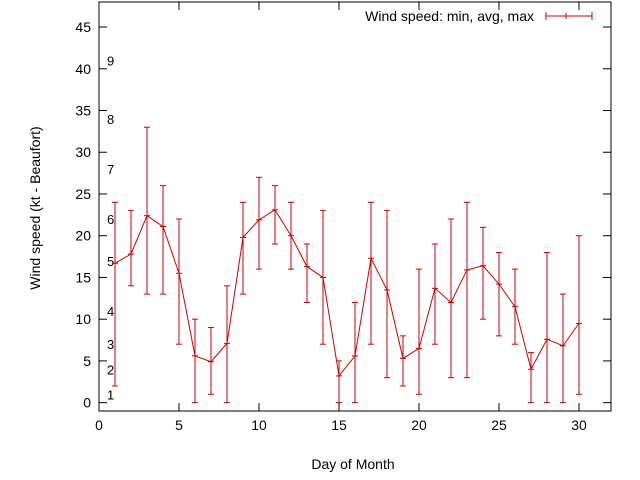  What do you see at coordinates (83, 69) in the screenshot?
I see `y-tick-label: 40` at bounding box center [83, 69].